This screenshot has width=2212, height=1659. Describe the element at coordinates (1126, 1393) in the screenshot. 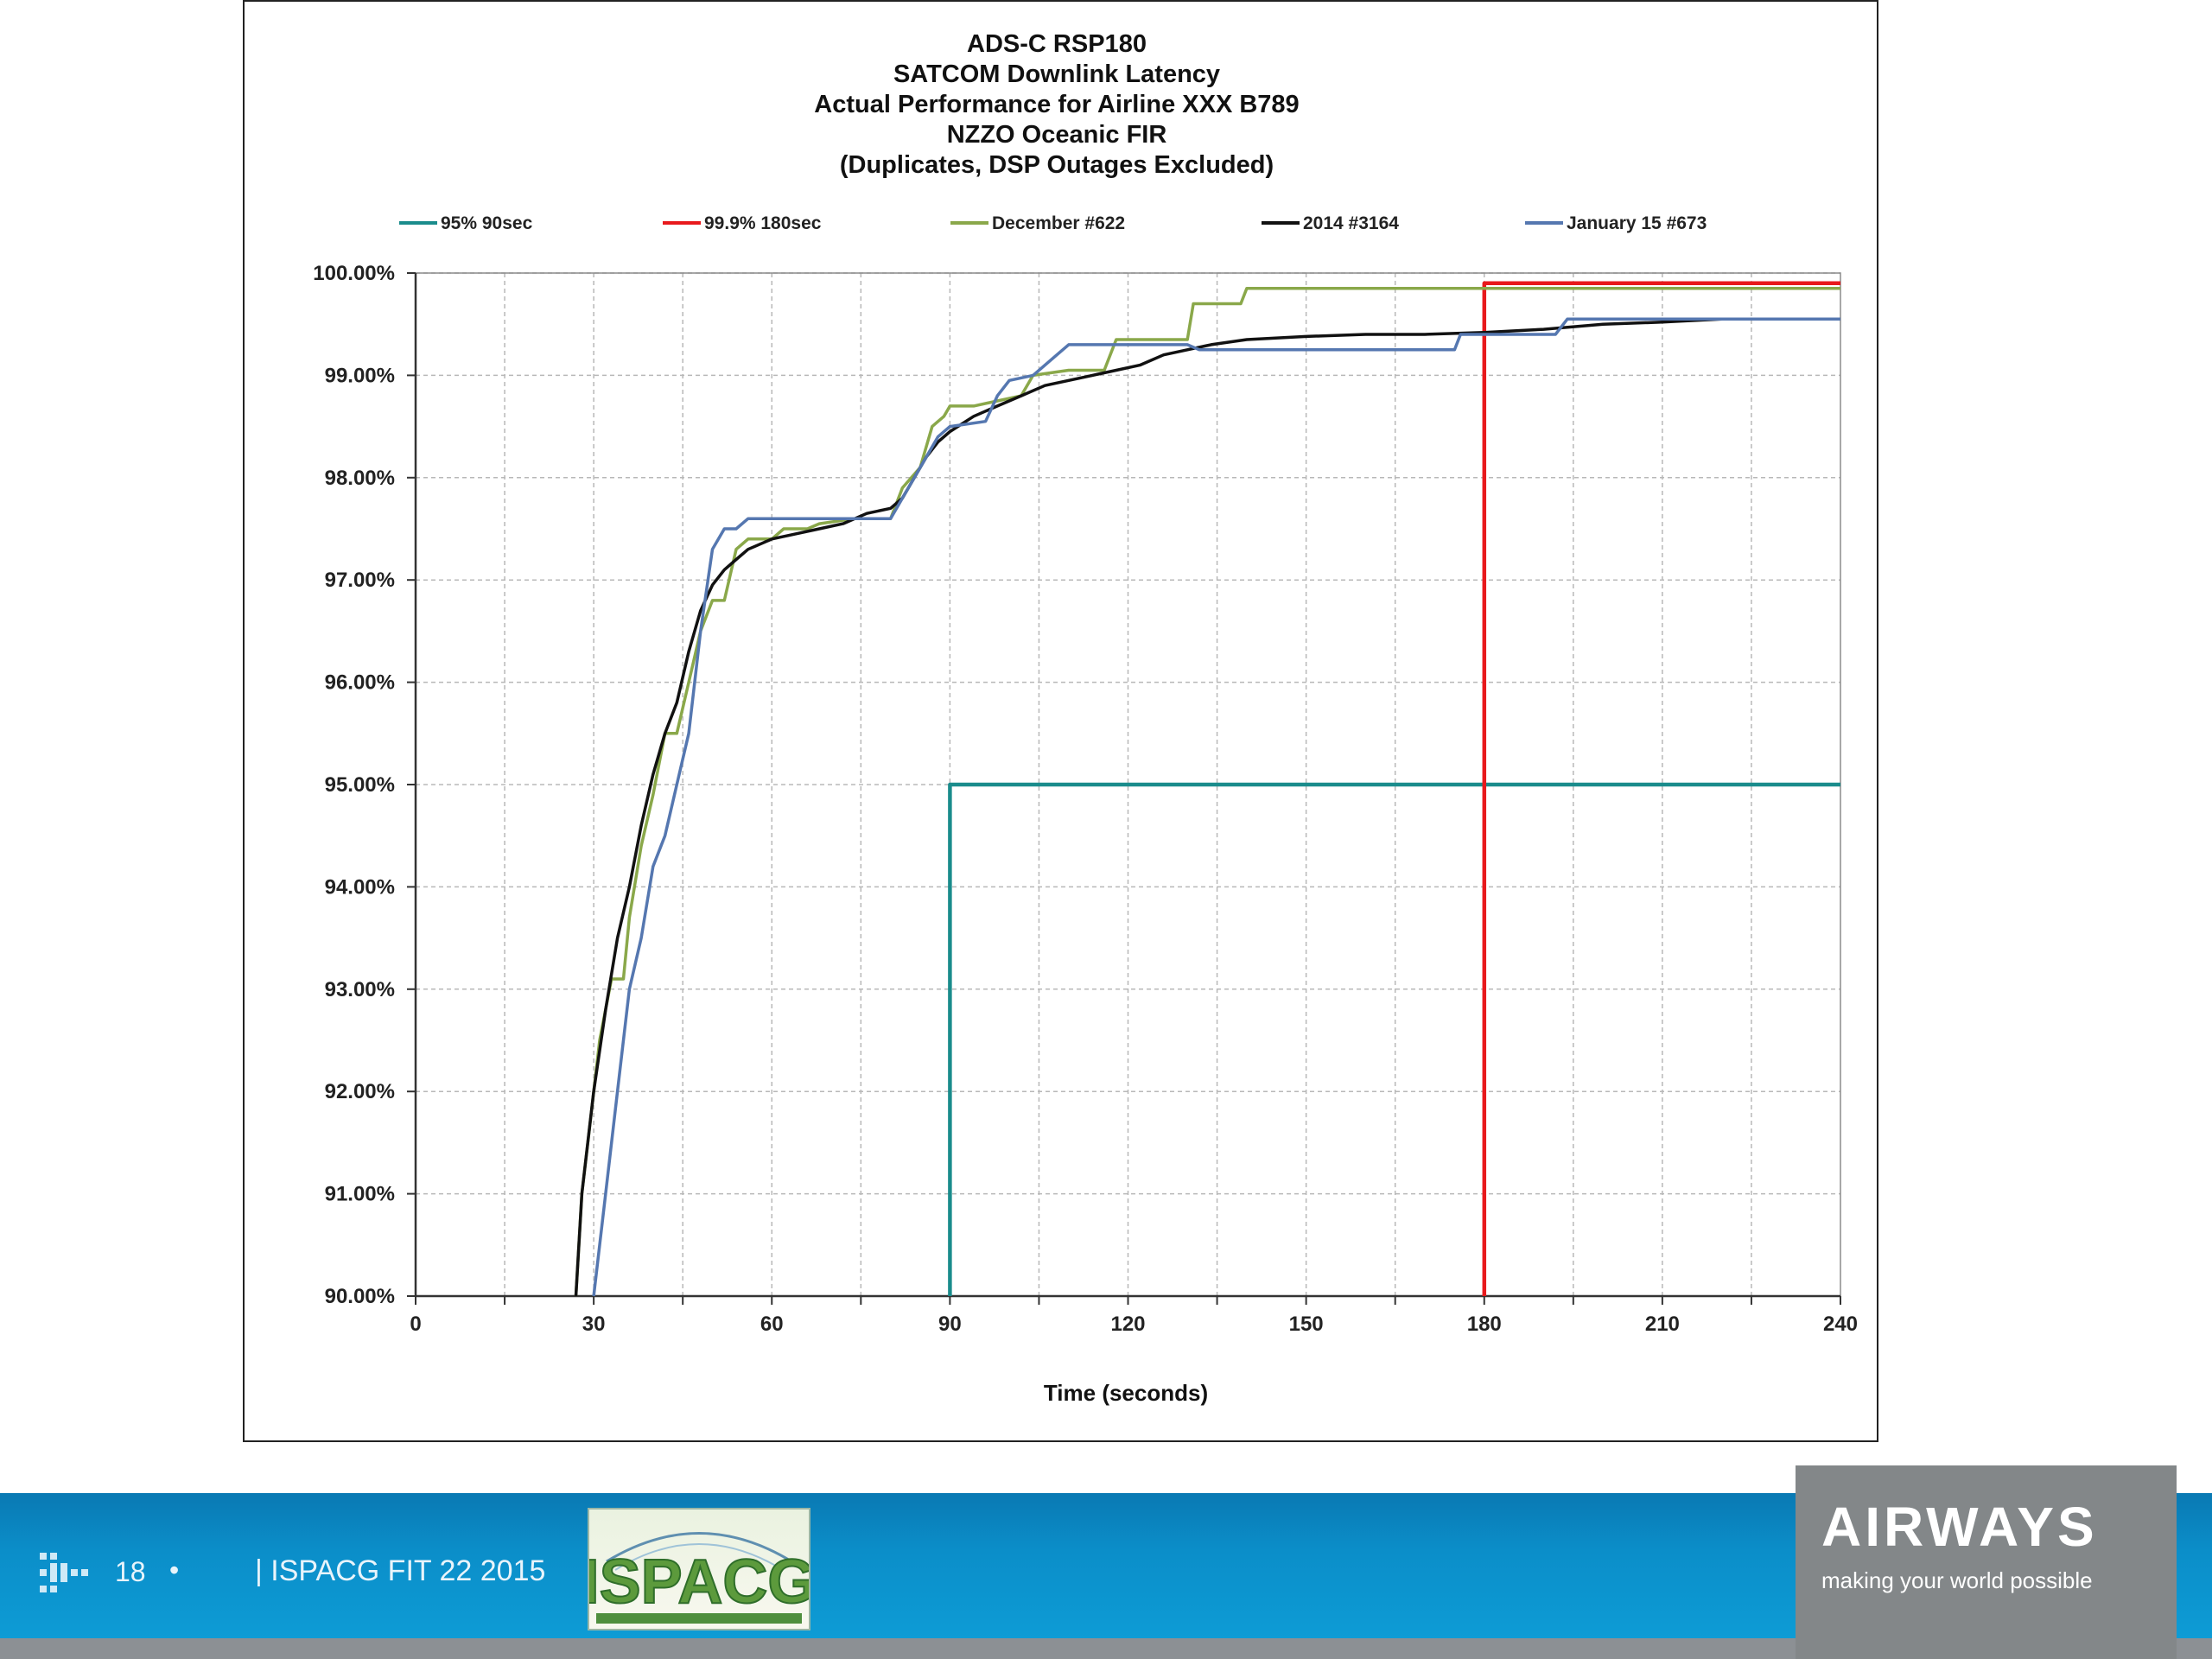

I see `x-axis-title: Time (seconds)` at that location.